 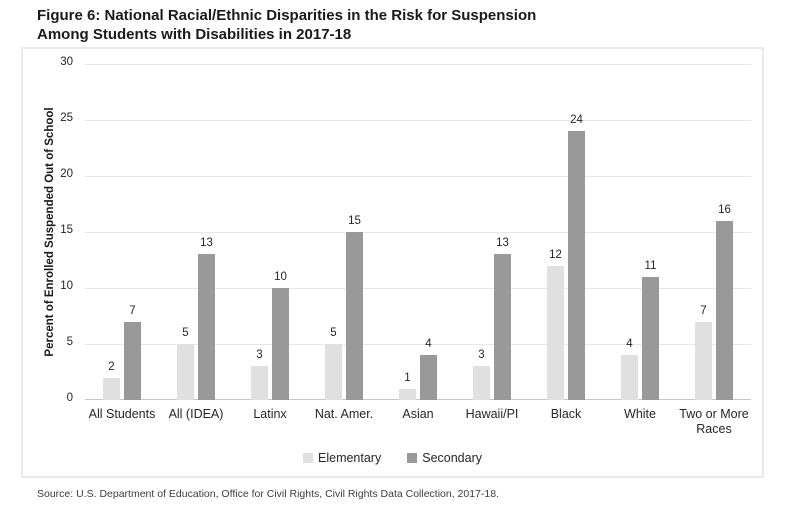 I want to click on bar-elementary: 1, so click(x=407, y=386).